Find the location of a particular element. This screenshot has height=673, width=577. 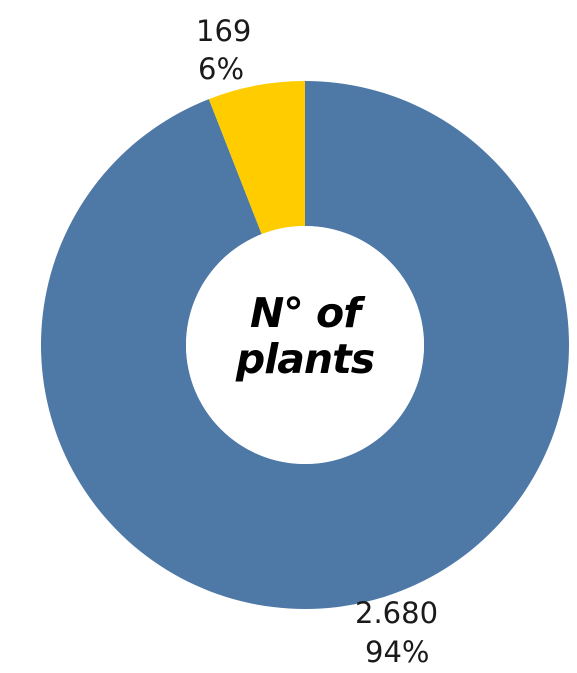

donut-hole is located at coordinates (305, 345).